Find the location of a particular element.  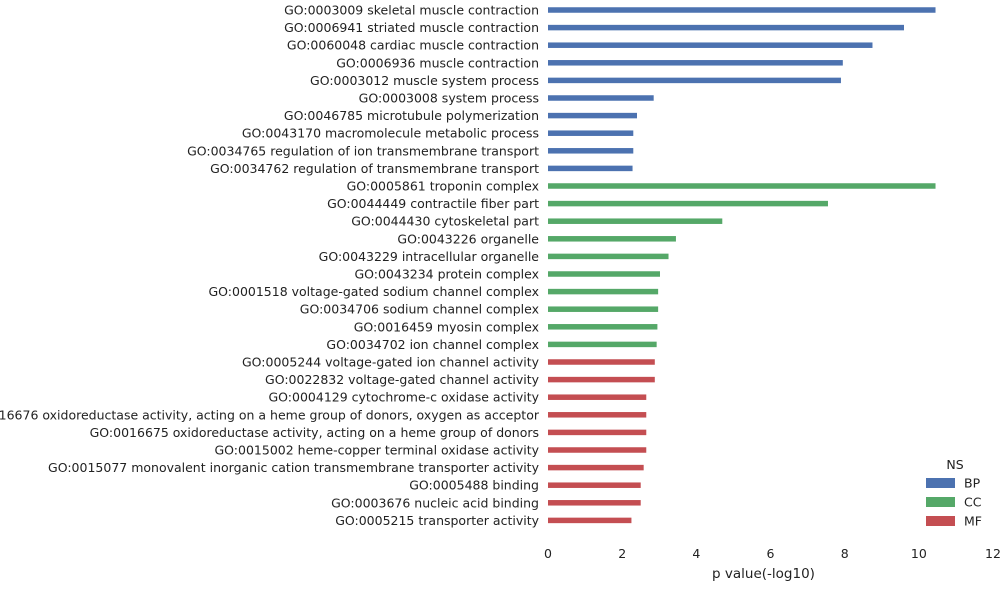

category-label: GO:0034706 sodium channel complex is located at coordinates (419, 309).